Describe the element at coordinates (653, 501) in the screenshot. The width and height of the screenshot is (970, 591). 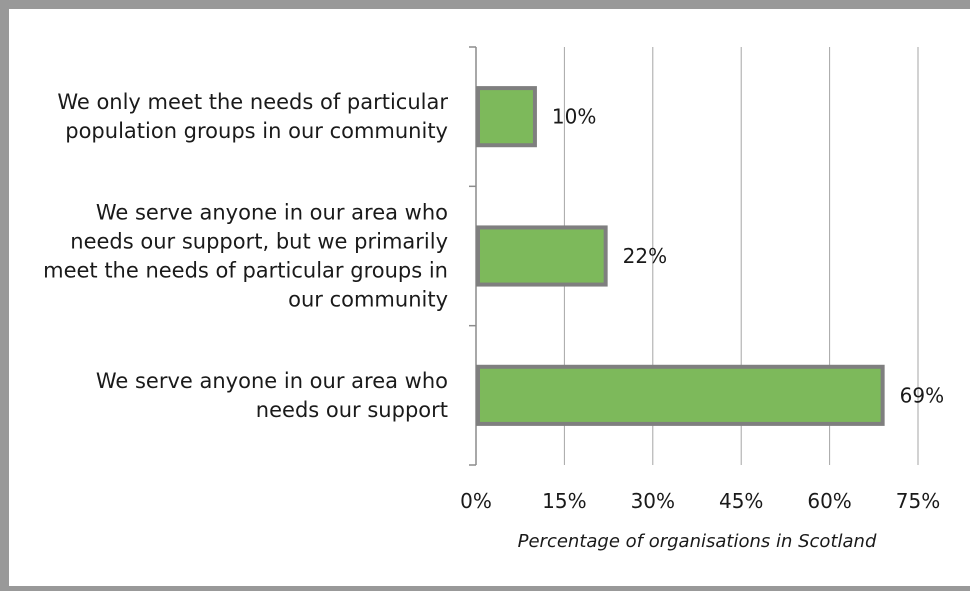
I see `x-tick-label: 30%` at that location.